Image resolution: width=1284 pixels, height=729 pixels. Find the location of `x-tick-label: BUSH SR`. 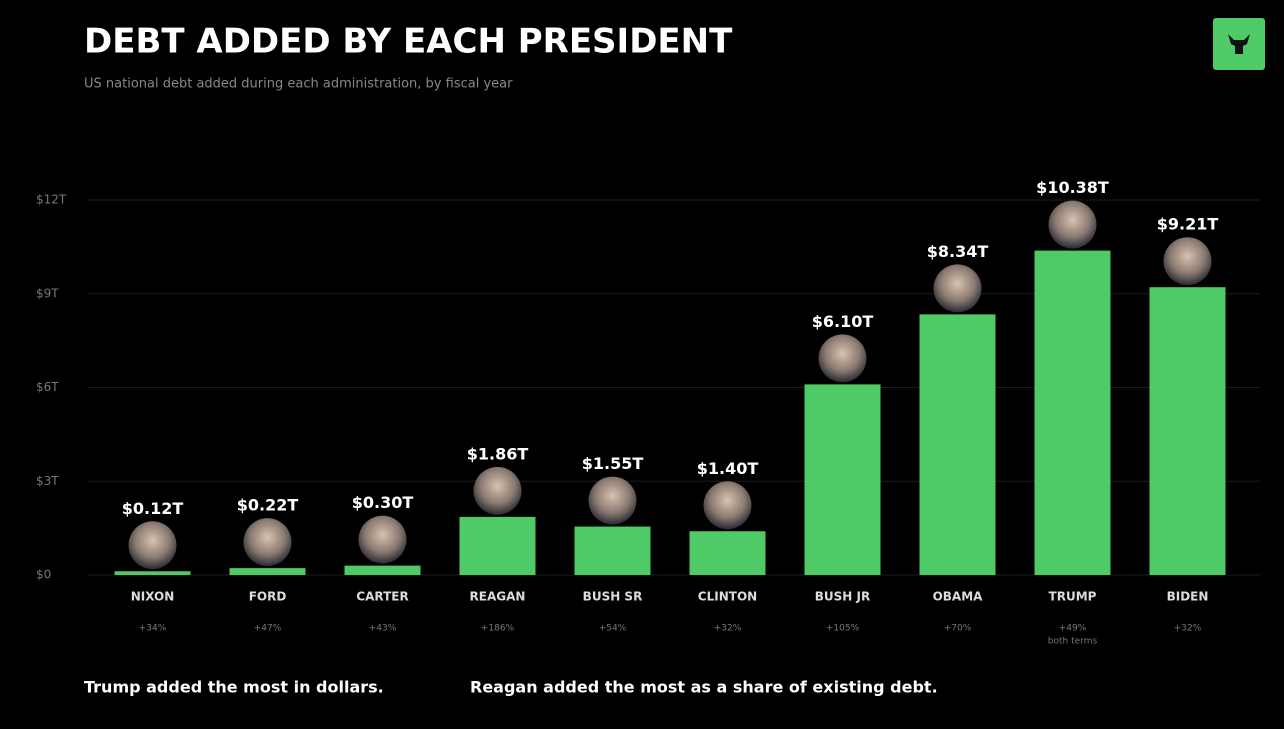

x-tick-label: BUSH SR is located at coordinates (613, 597).